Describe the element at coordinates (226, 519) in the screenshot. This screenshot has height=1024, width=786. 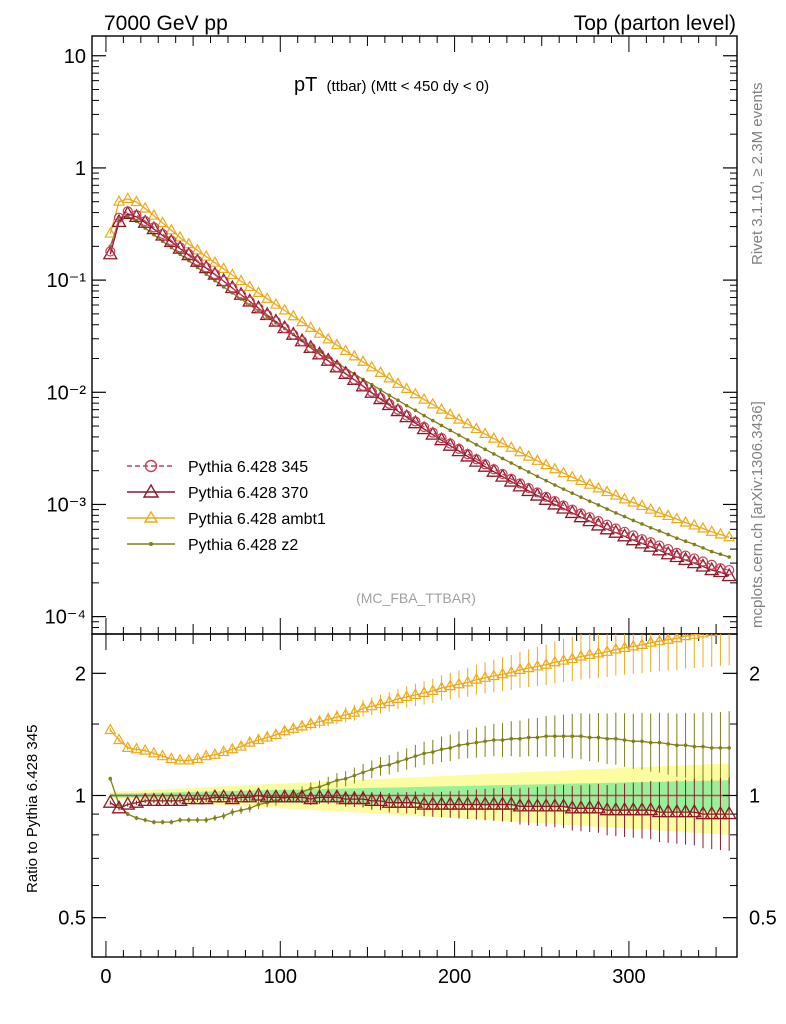
I see `legend-item-ambt1: Pythia 6.428 ambt1` at that location.